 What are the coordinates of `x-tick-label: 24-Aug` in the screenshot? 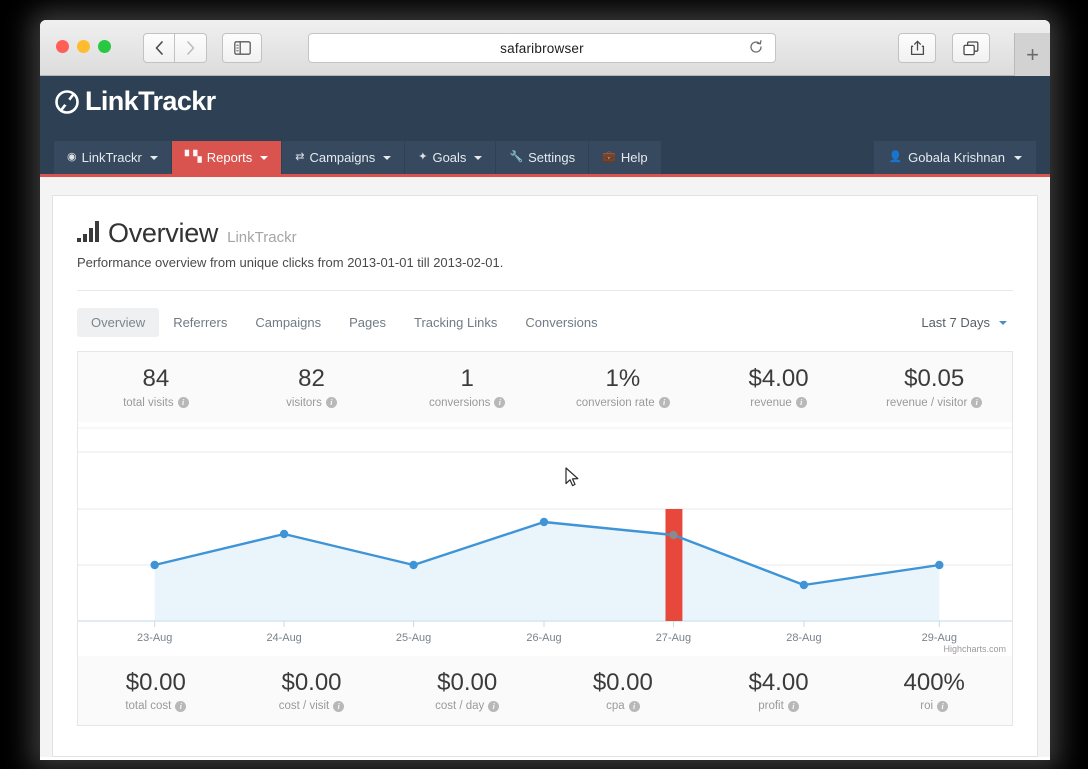 It's located at (283, 638).